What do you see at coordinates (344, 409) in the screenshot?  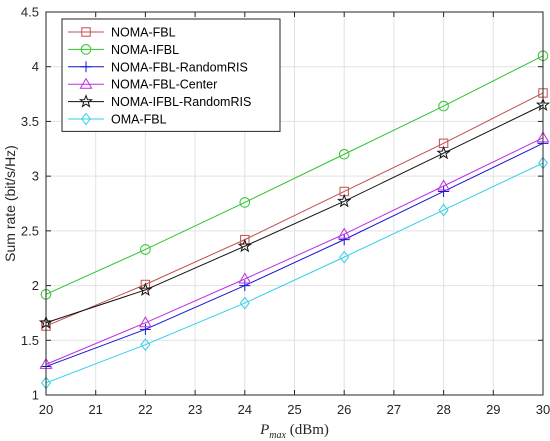 I see `x-tick-label: 26` at bounding box center [344, 409].